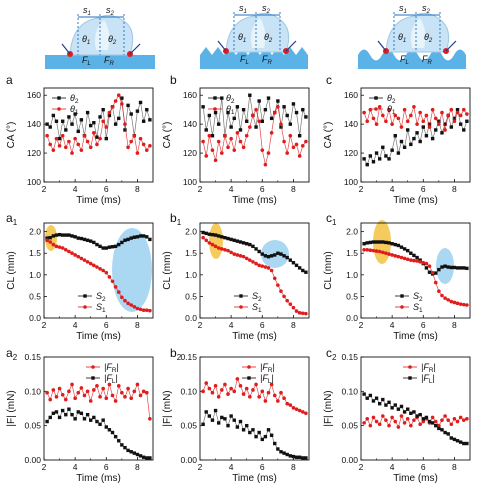 This screenshot has width=490, height=483. Describe the element at coordinates (190, 182) in the screenshot. I see `y-tick-label: 100` at that location.